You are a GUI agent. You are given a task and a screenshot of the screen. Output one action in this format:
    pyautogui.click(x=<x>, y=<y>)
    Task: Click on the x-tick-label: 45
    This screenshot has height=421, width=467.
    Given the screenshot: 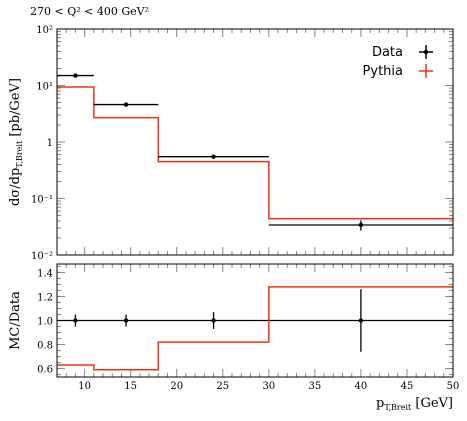 What is the action you would take?
    pyautogui.click(x=407, y=386)
    